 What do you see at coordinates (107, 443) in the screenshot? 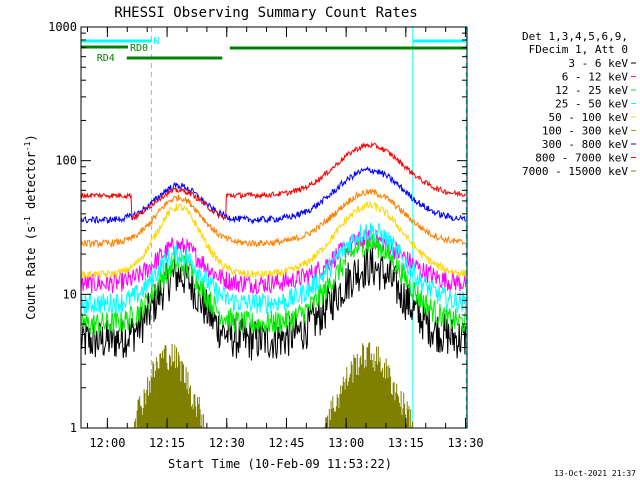
I see `x-tick-label-12:00: 12:00` at bounding box center [107, 443].